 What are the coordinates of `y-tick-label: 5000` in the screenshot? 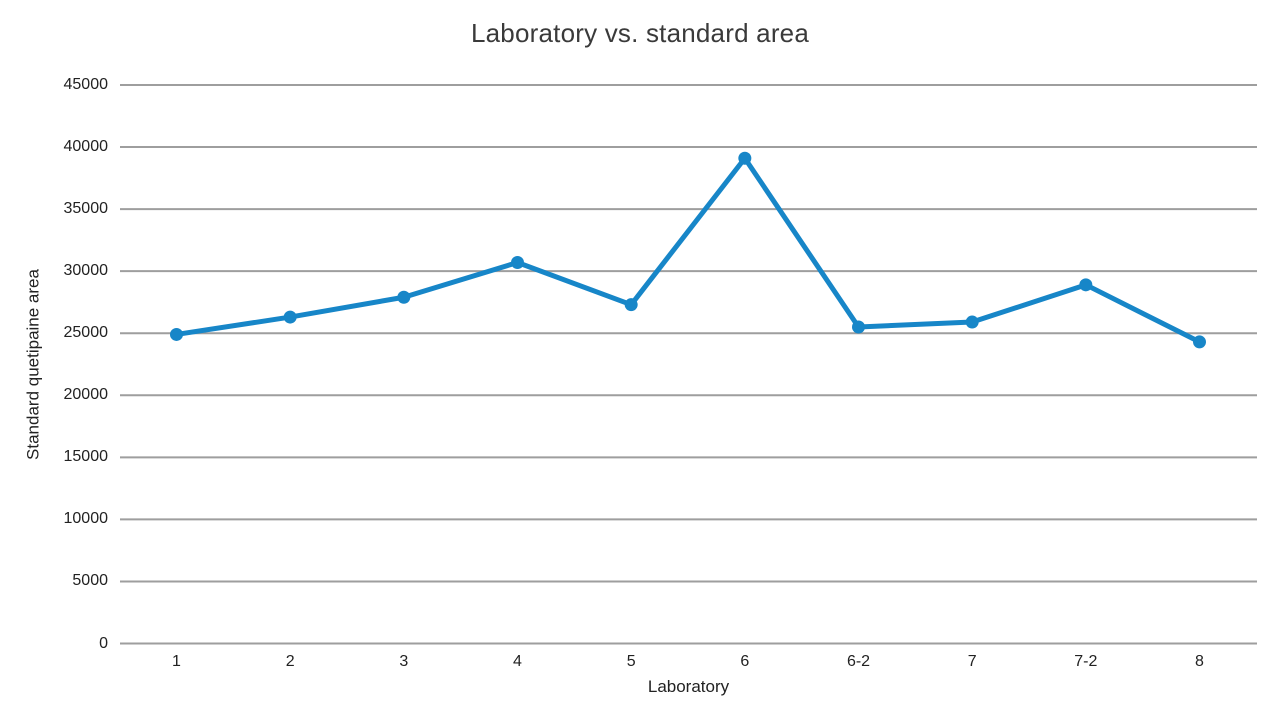 It's located at (90, 581).